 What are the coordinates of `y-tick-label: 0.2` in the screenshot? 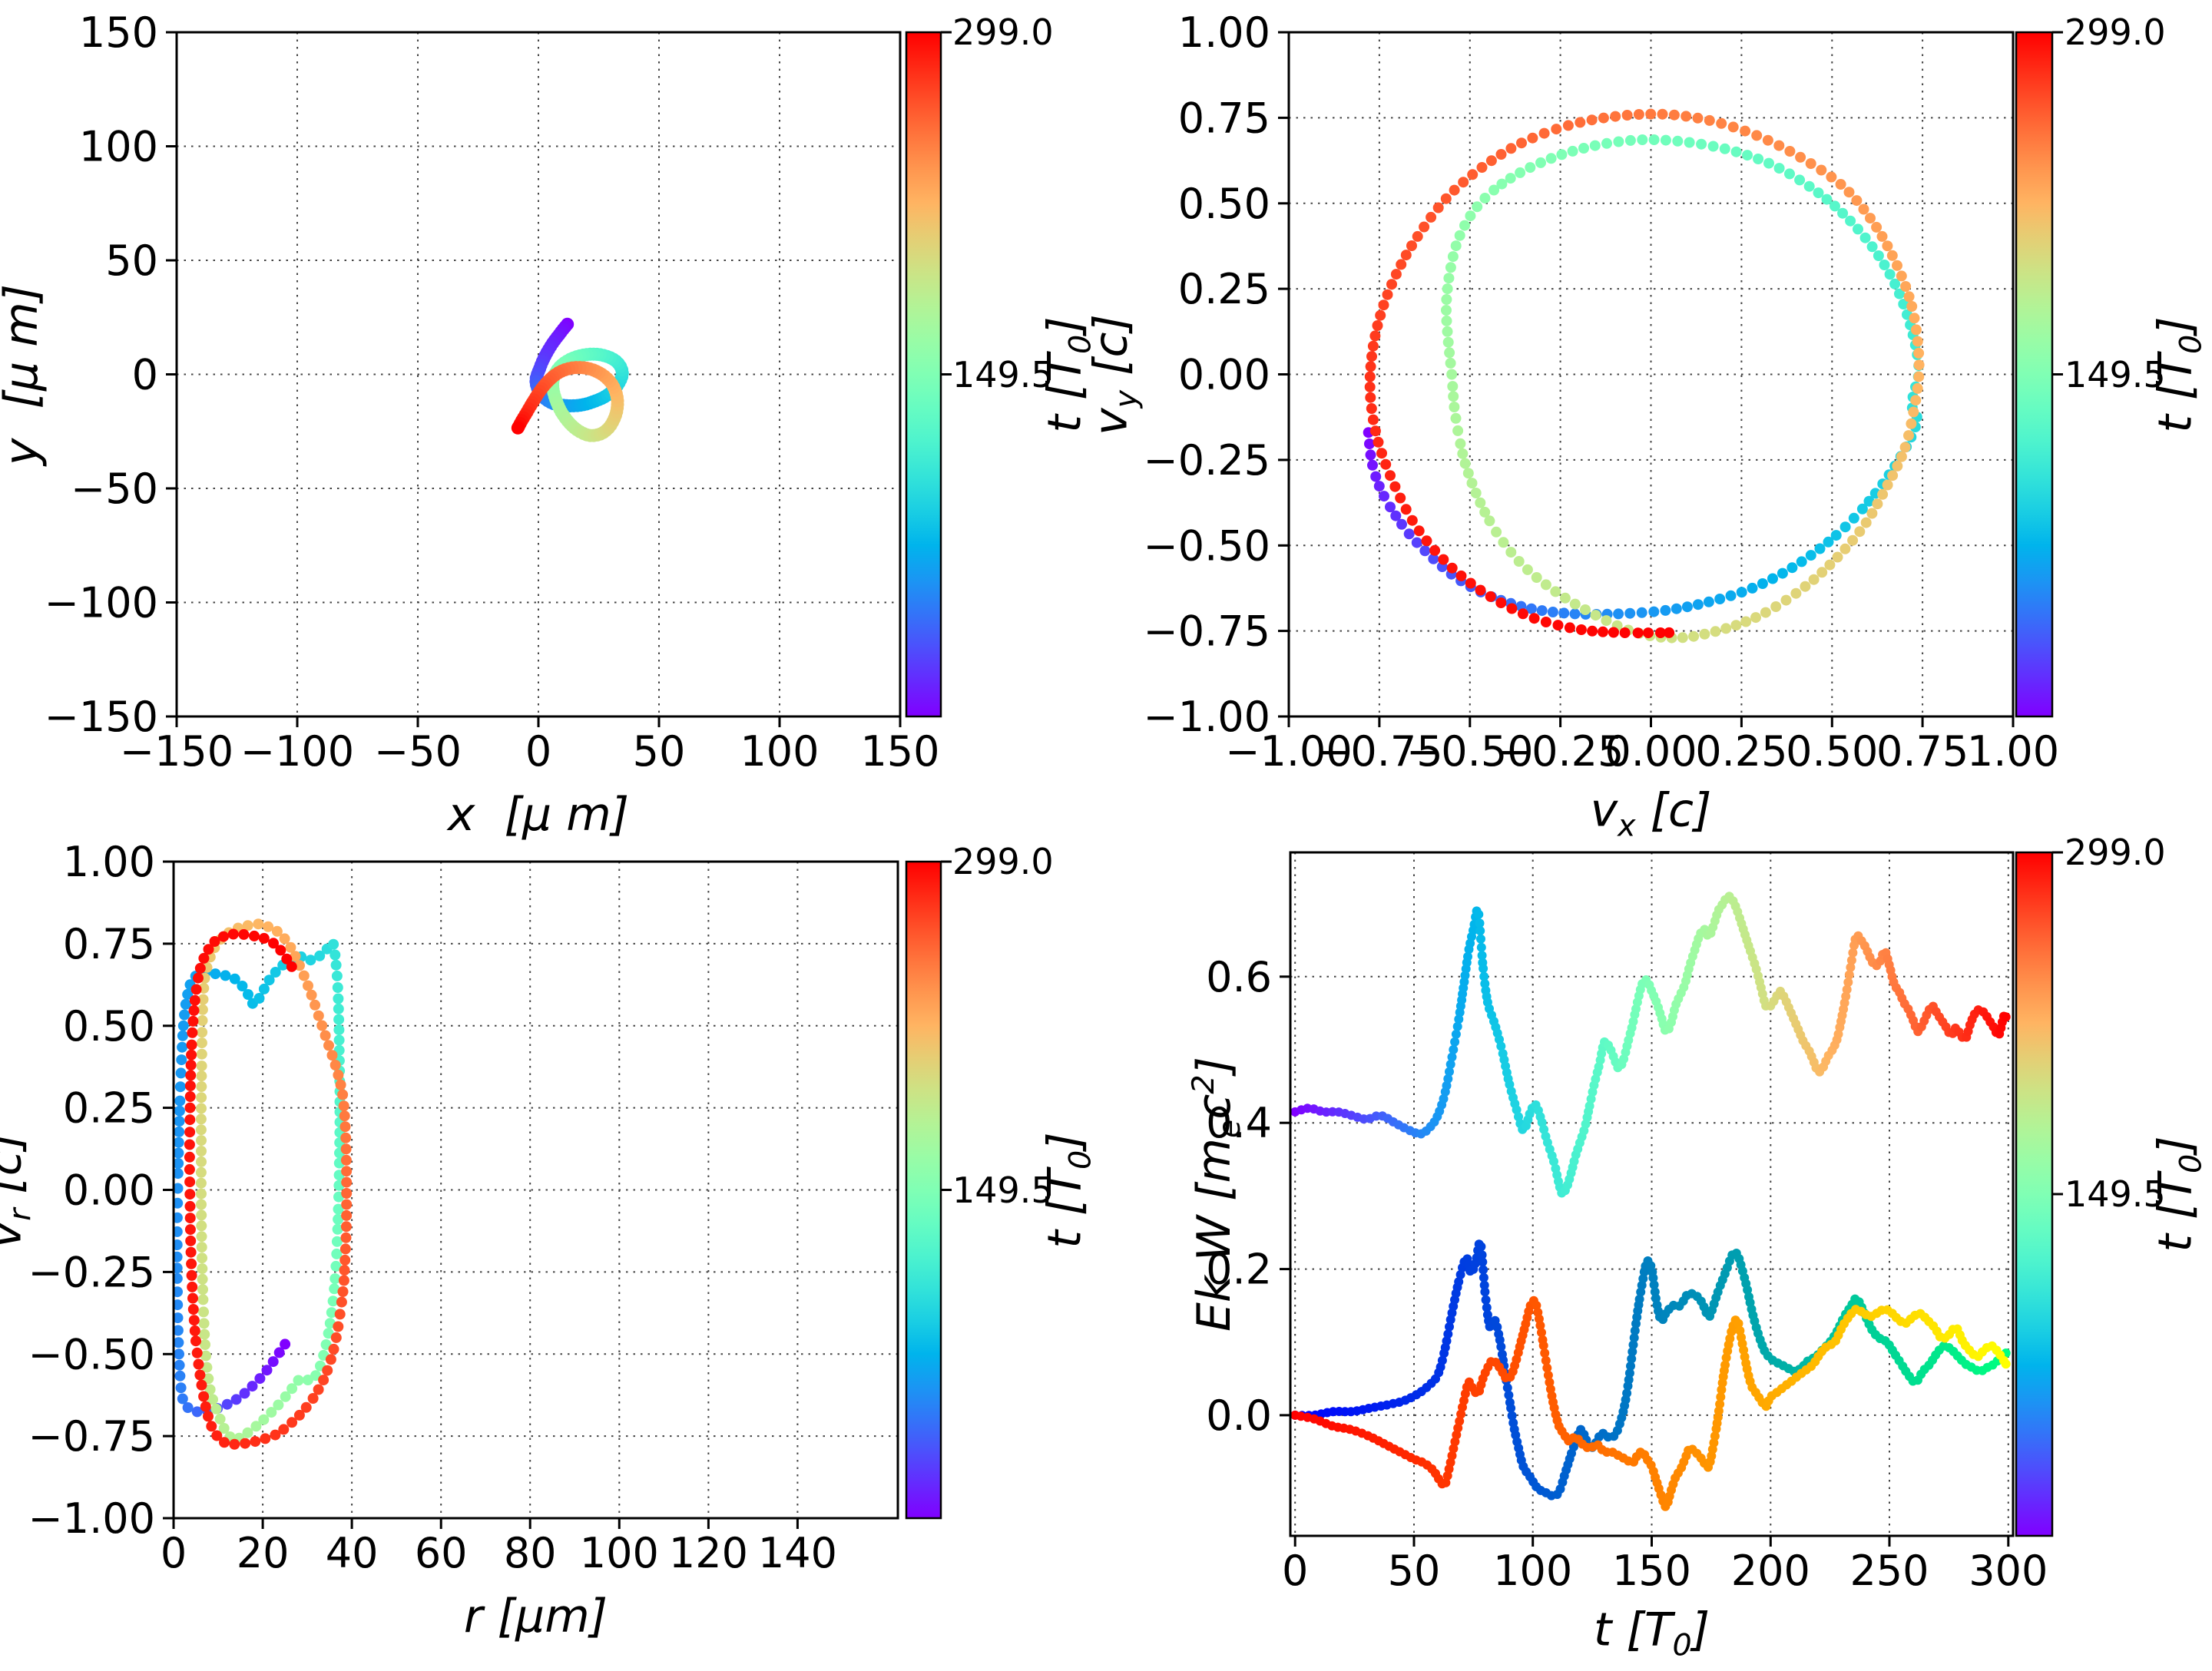 It's located at (1239, 1270).